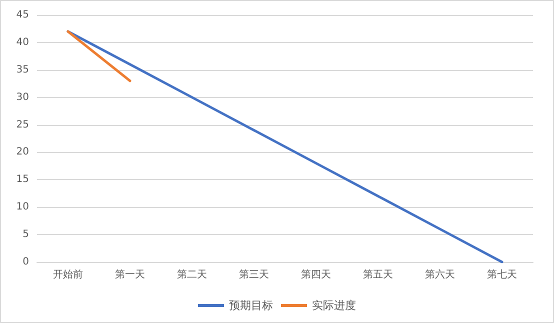 The height and width of the screenshot is (323, 554). Describe the element at coordinates (334, 305) in the screenshot. I see `legend-label: 实际进度` at that location.